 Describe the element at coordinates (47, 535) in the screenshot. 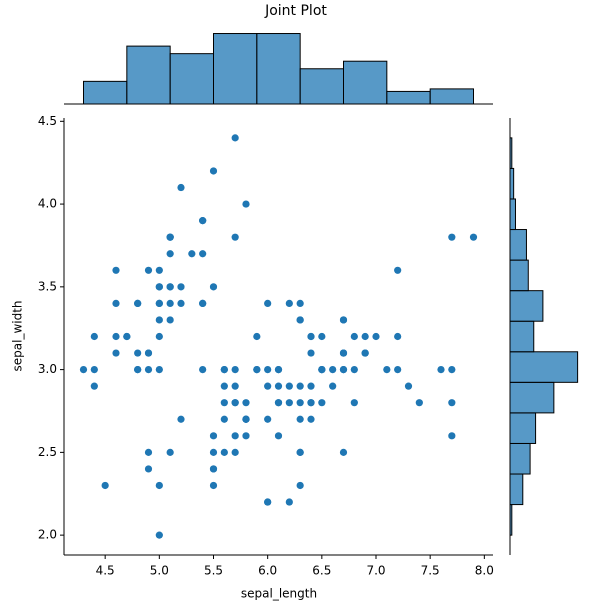

I see `y-tick-label: 2.0` at that location.